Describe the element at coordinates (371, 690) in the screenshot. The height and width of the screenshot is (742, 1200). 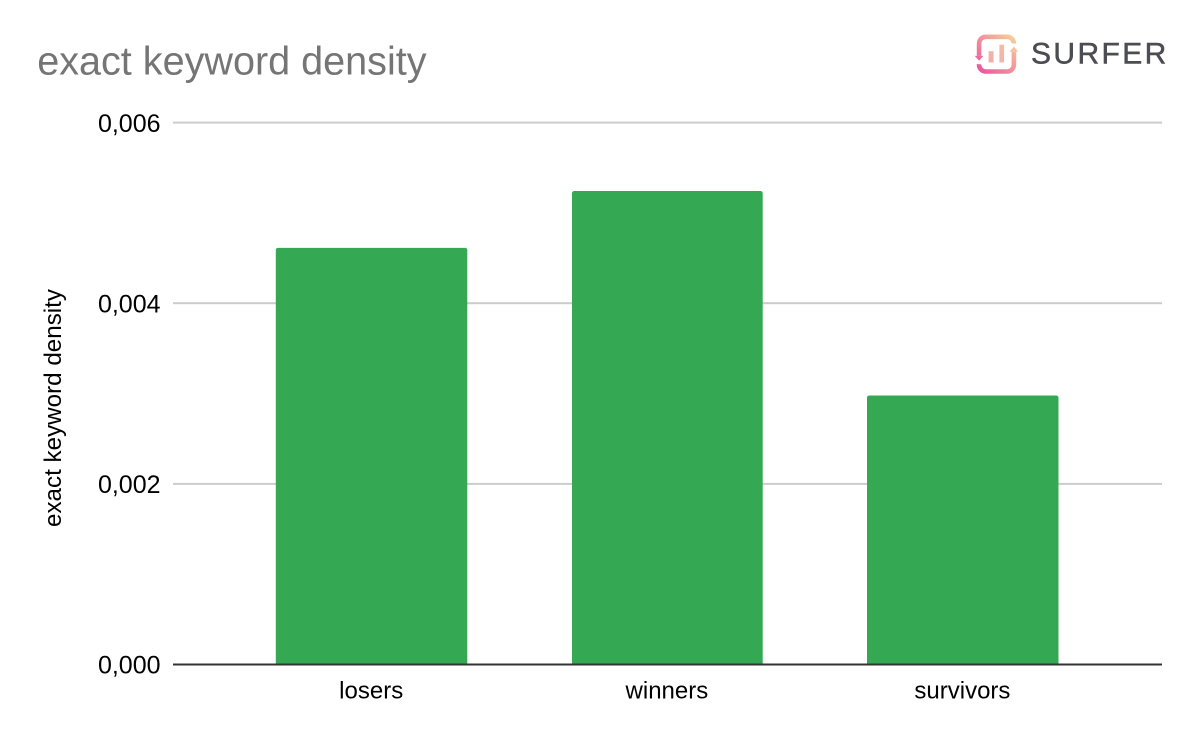
I see `svg-text: losers` at that location.